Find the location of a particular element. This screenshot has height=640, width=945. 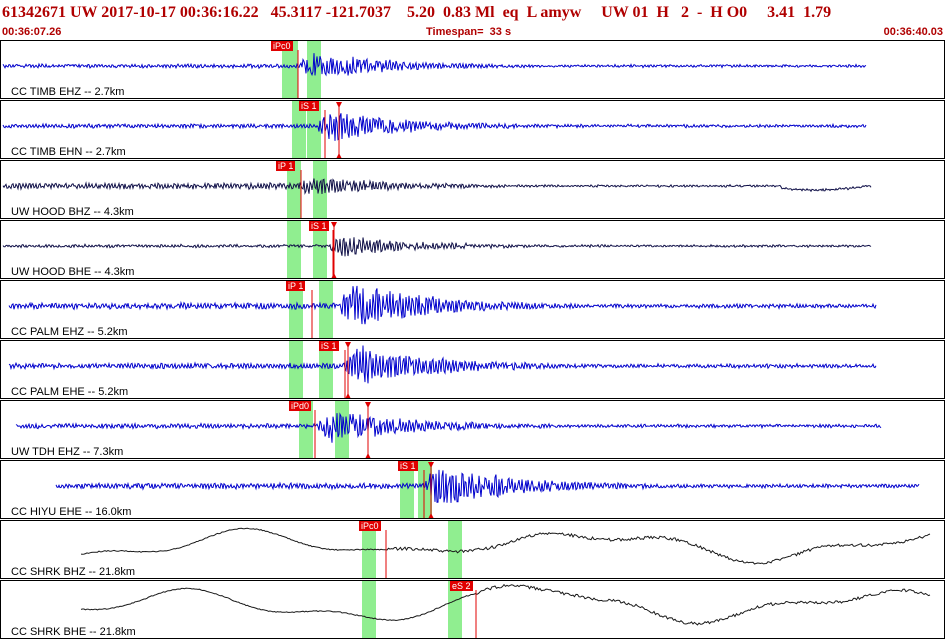

trace-panel: iP 1 UW HOOD BHZ -- 4.3km is located at coordinates (472, 189).